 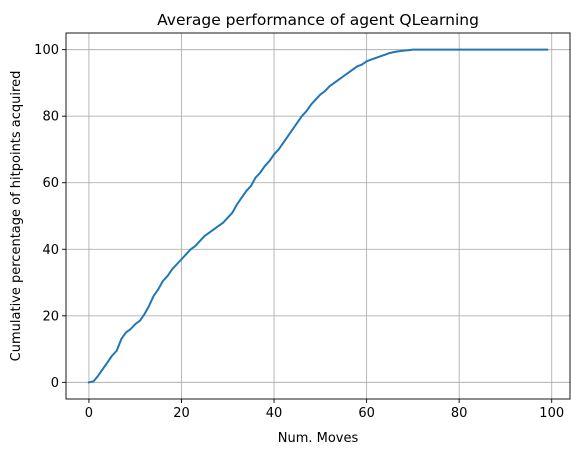 I want to click on x-tick-label: 20, so click(x=181, y=413).